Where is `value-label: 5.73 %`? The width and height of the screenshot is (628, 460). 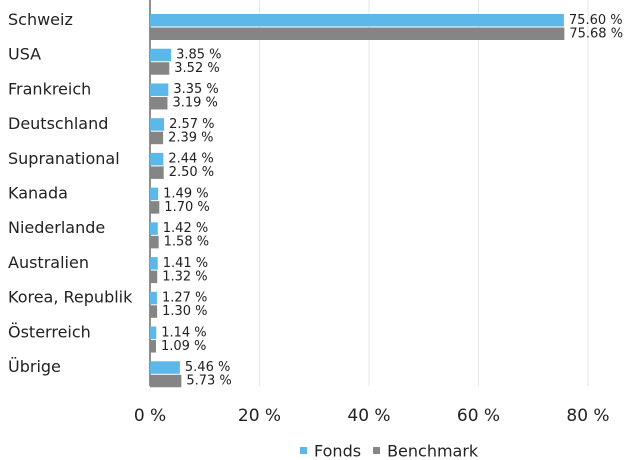
value-label: 5.73 % is located at coordinates (208, 381).